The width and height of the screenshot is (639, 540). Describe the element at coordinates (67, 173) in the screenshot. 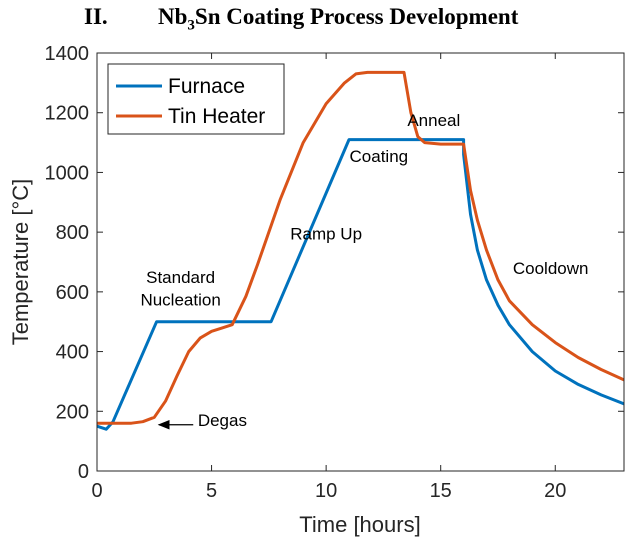

I see `y-tick-label: 1000` at that location.